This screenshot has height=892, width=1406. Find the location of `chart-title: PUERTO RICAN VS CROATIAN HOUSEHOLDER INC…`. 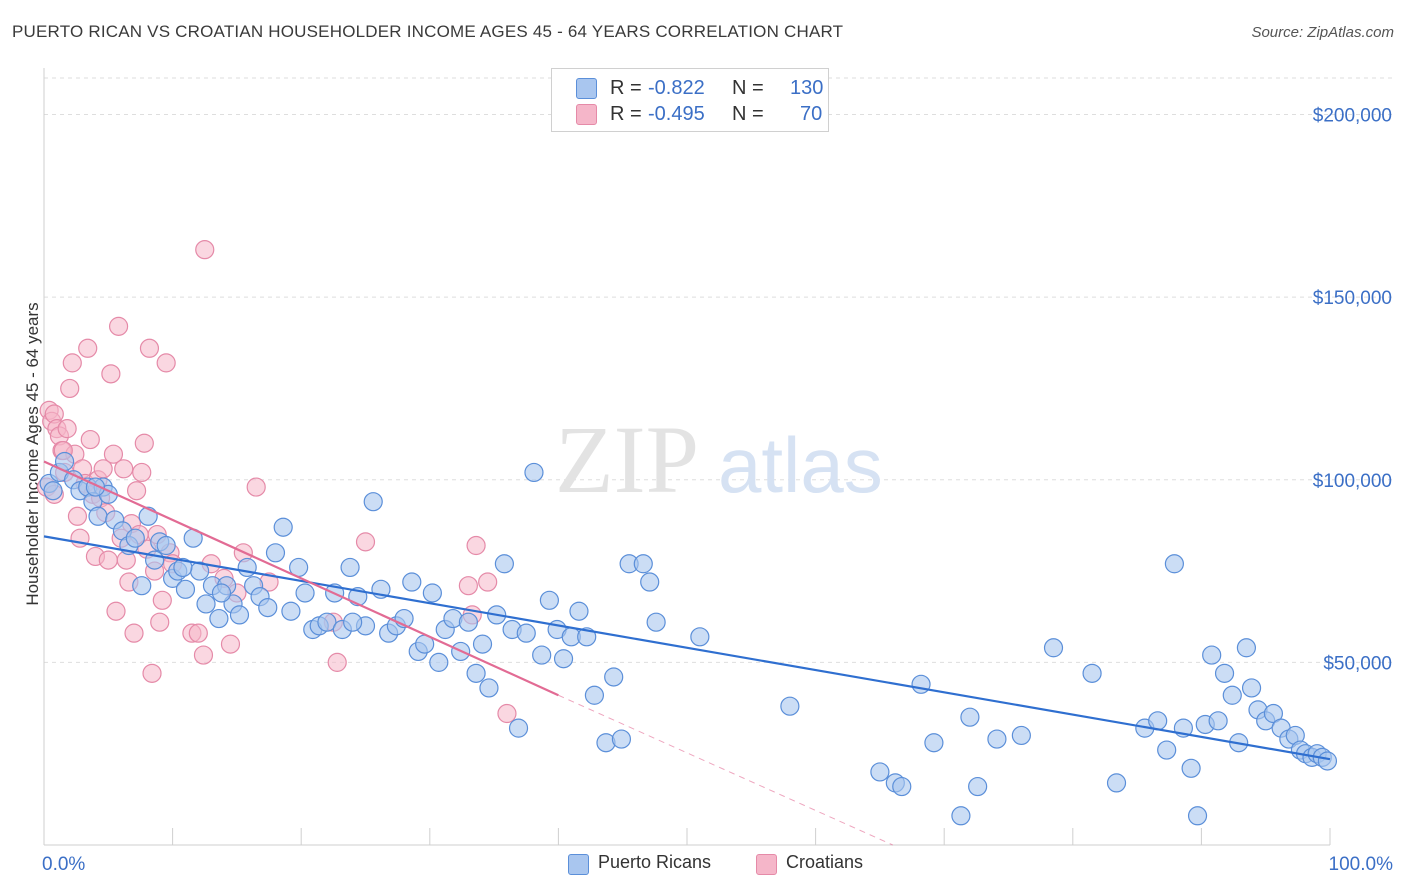

chart-title: PUERTO RICAN VS CROATIAN HOUSEHOLDER INC… is located at coordinates (428, 31).